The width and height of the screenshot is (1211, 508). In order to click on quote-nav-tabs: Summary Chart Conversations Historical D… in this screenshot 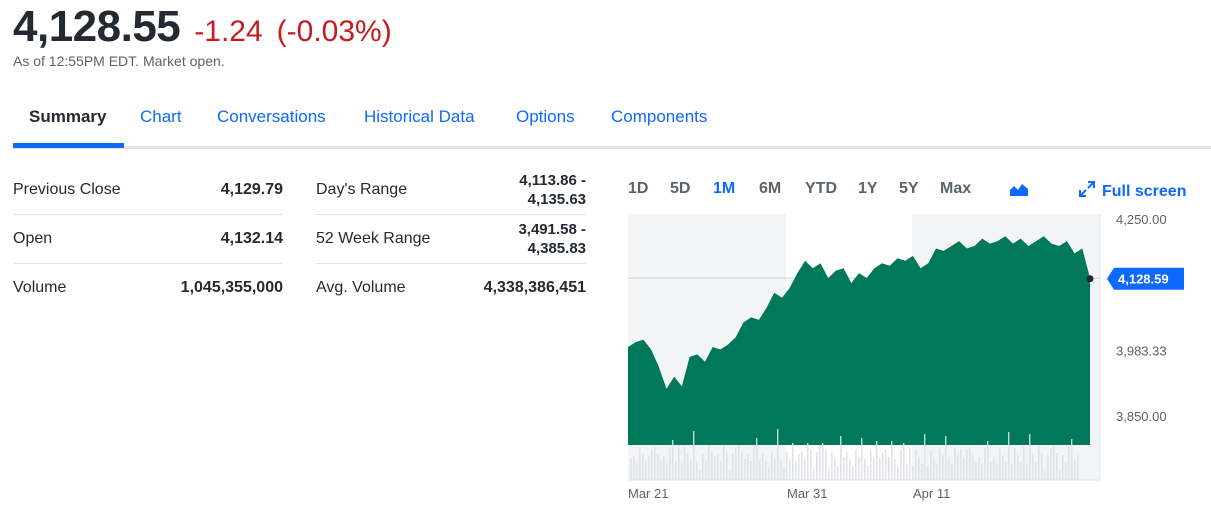, I will do `click(612, 125)`.